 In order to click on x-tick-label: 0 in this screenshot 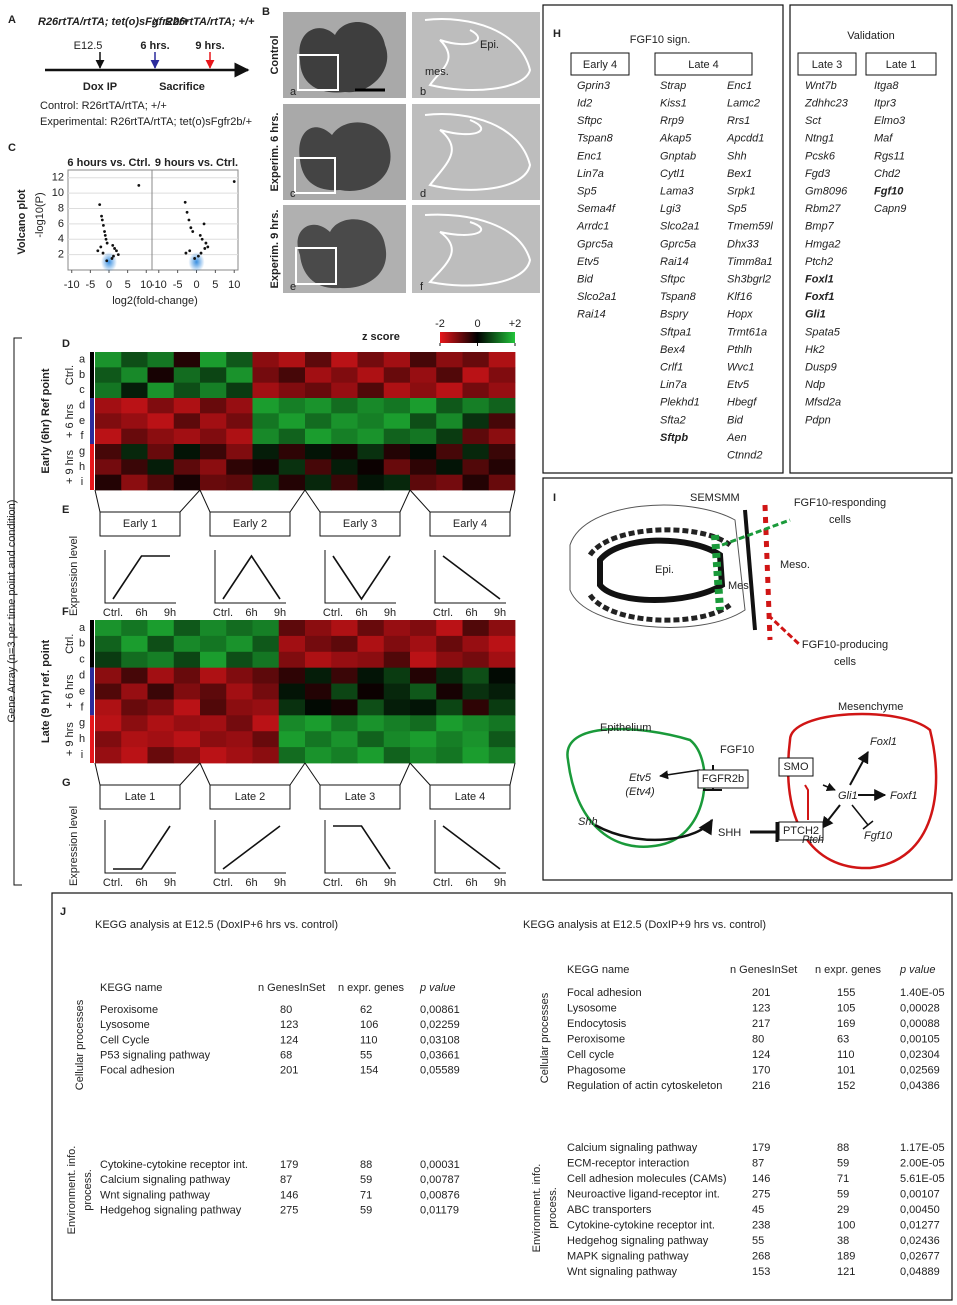, I will do `click(196, 285)`.